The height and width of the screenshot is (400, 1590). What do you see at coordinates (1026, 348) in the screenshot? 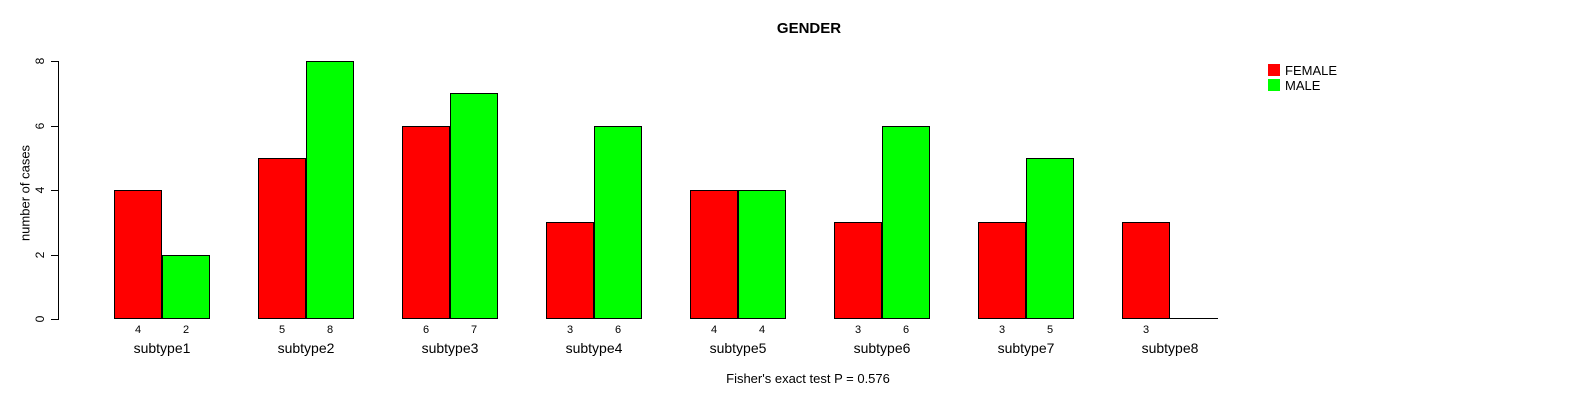
I see `category-label-subtype7: subtype7` at bounding box center [1026, 348].